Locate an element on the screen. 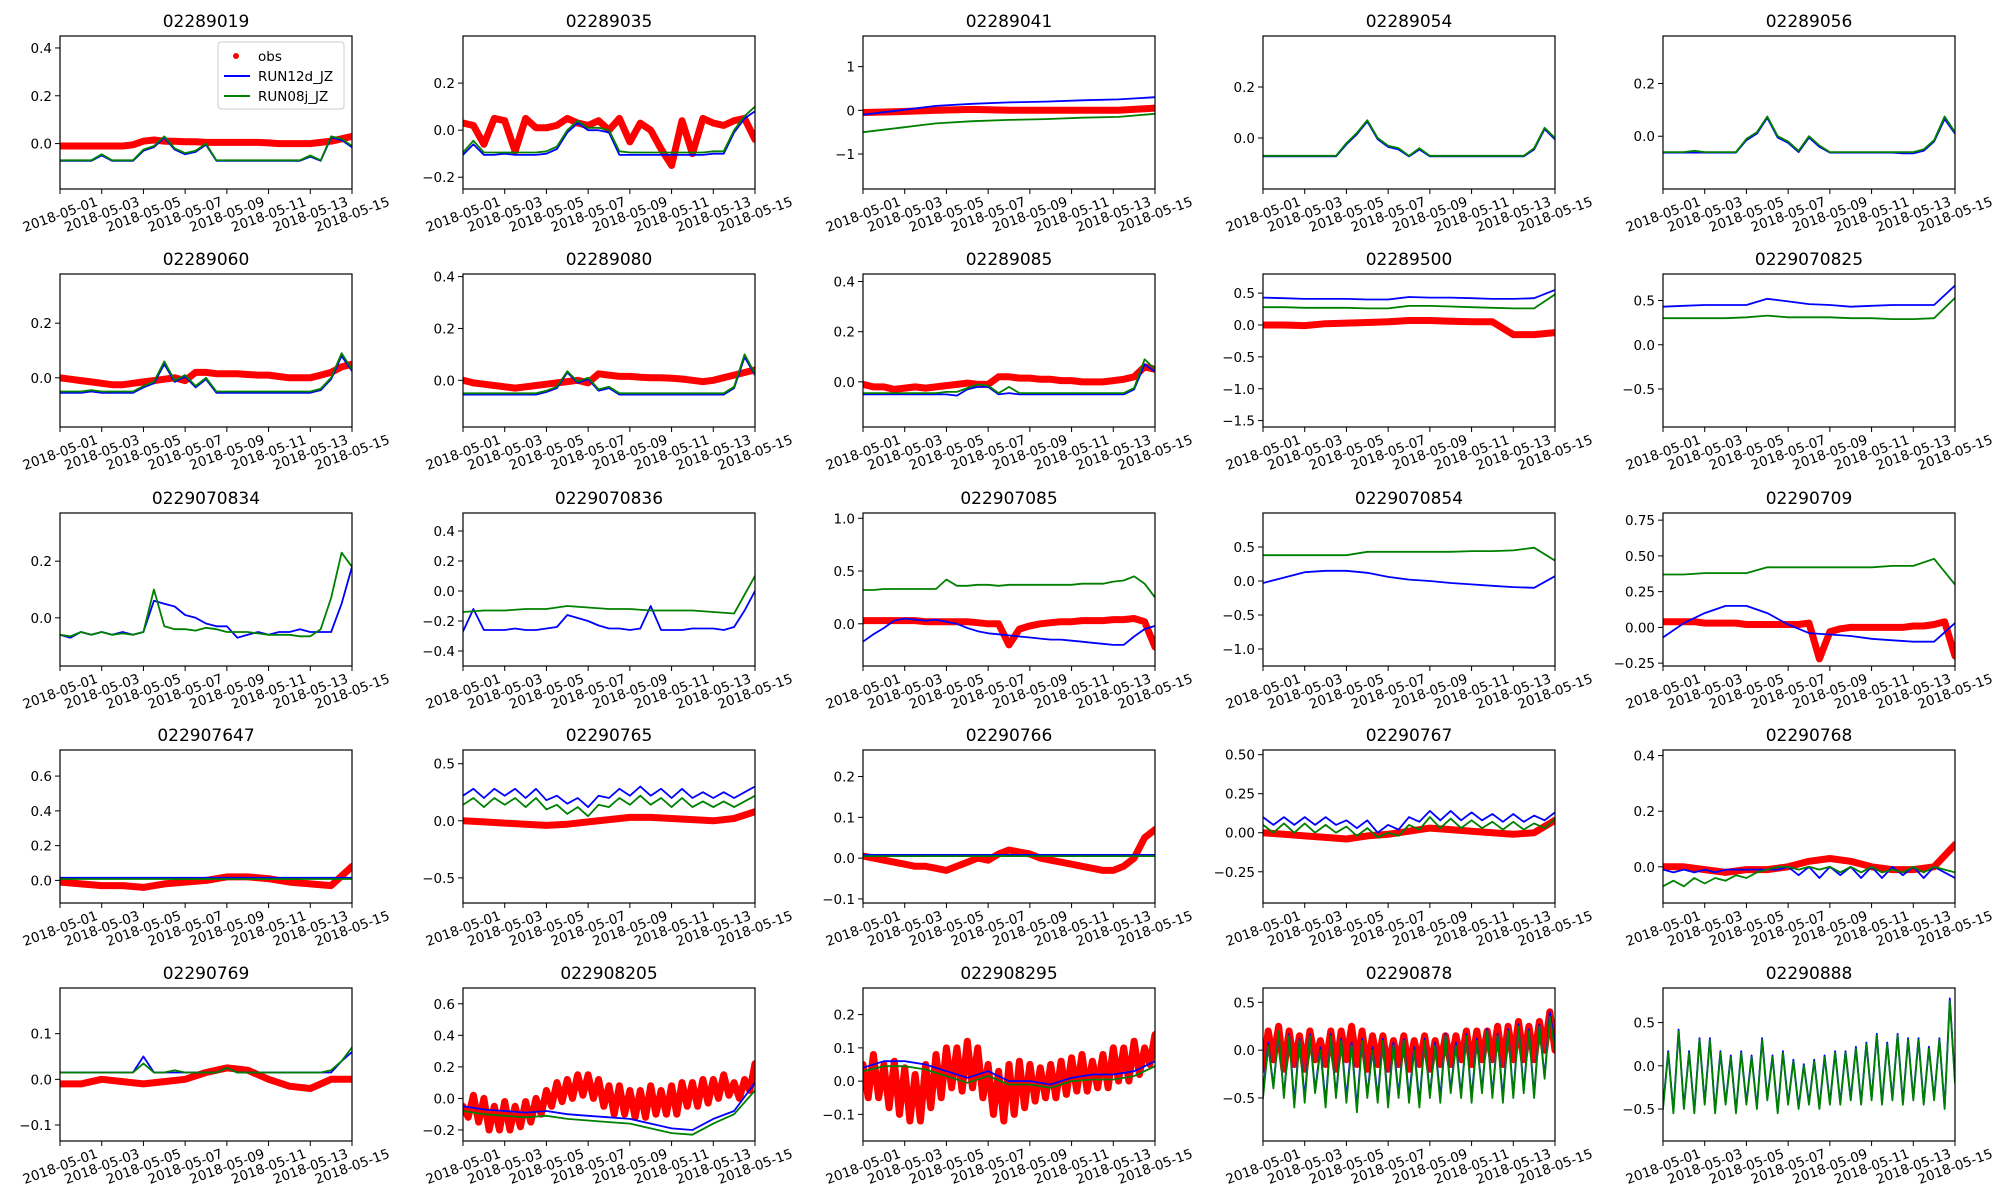  y-tick-label: 0.1 is located at coordinates (844, 818).